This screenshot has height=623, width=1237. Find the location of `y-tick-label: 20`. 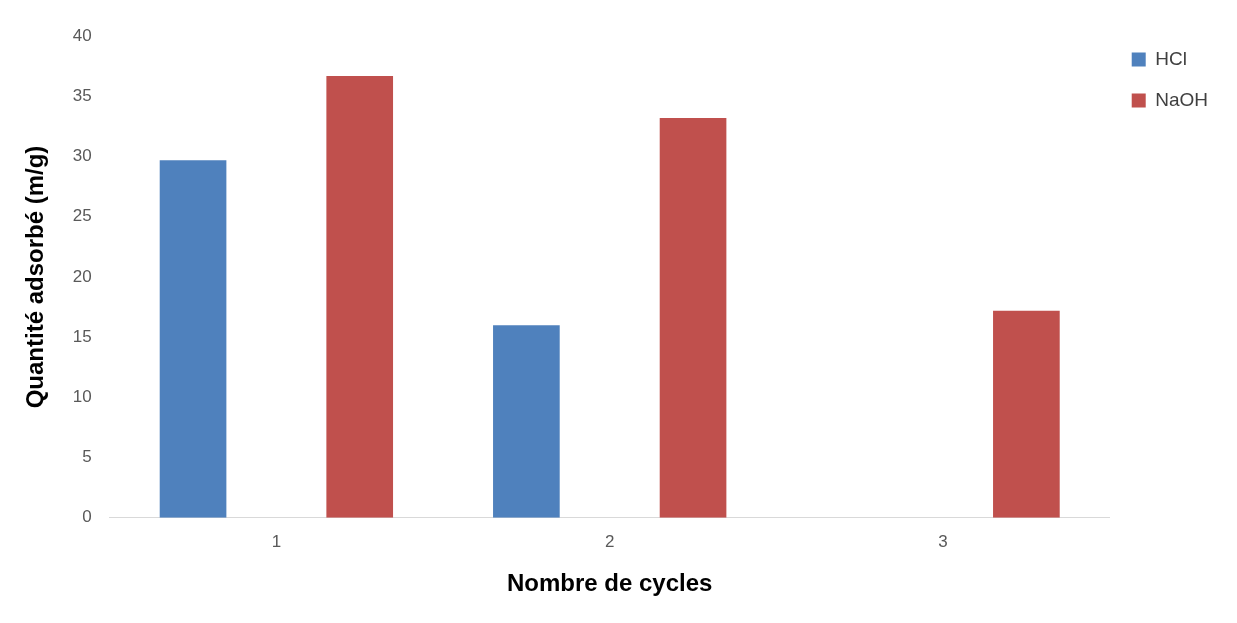

y-tick-label: 20 is located at coordinates (82, 276).